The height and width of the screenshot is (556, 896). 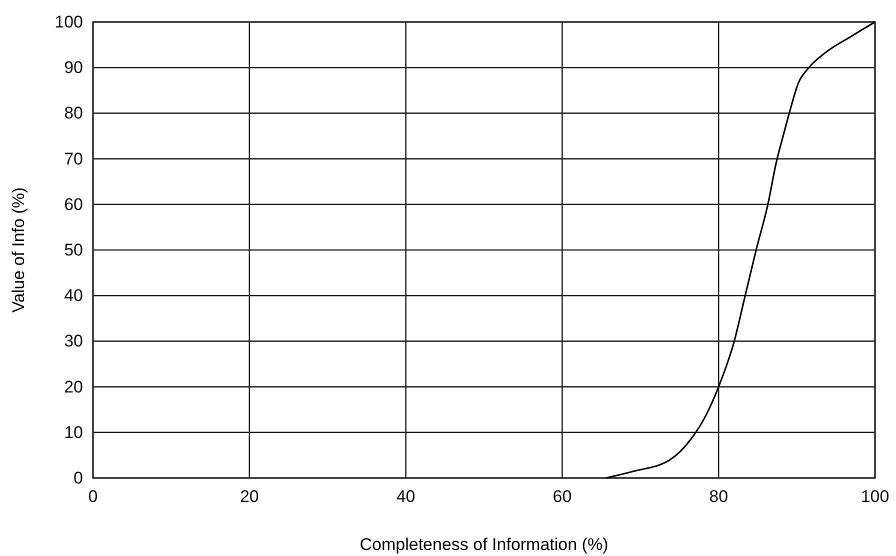 I want to click on x-tick-label: 80, so click(x=718, y=496).